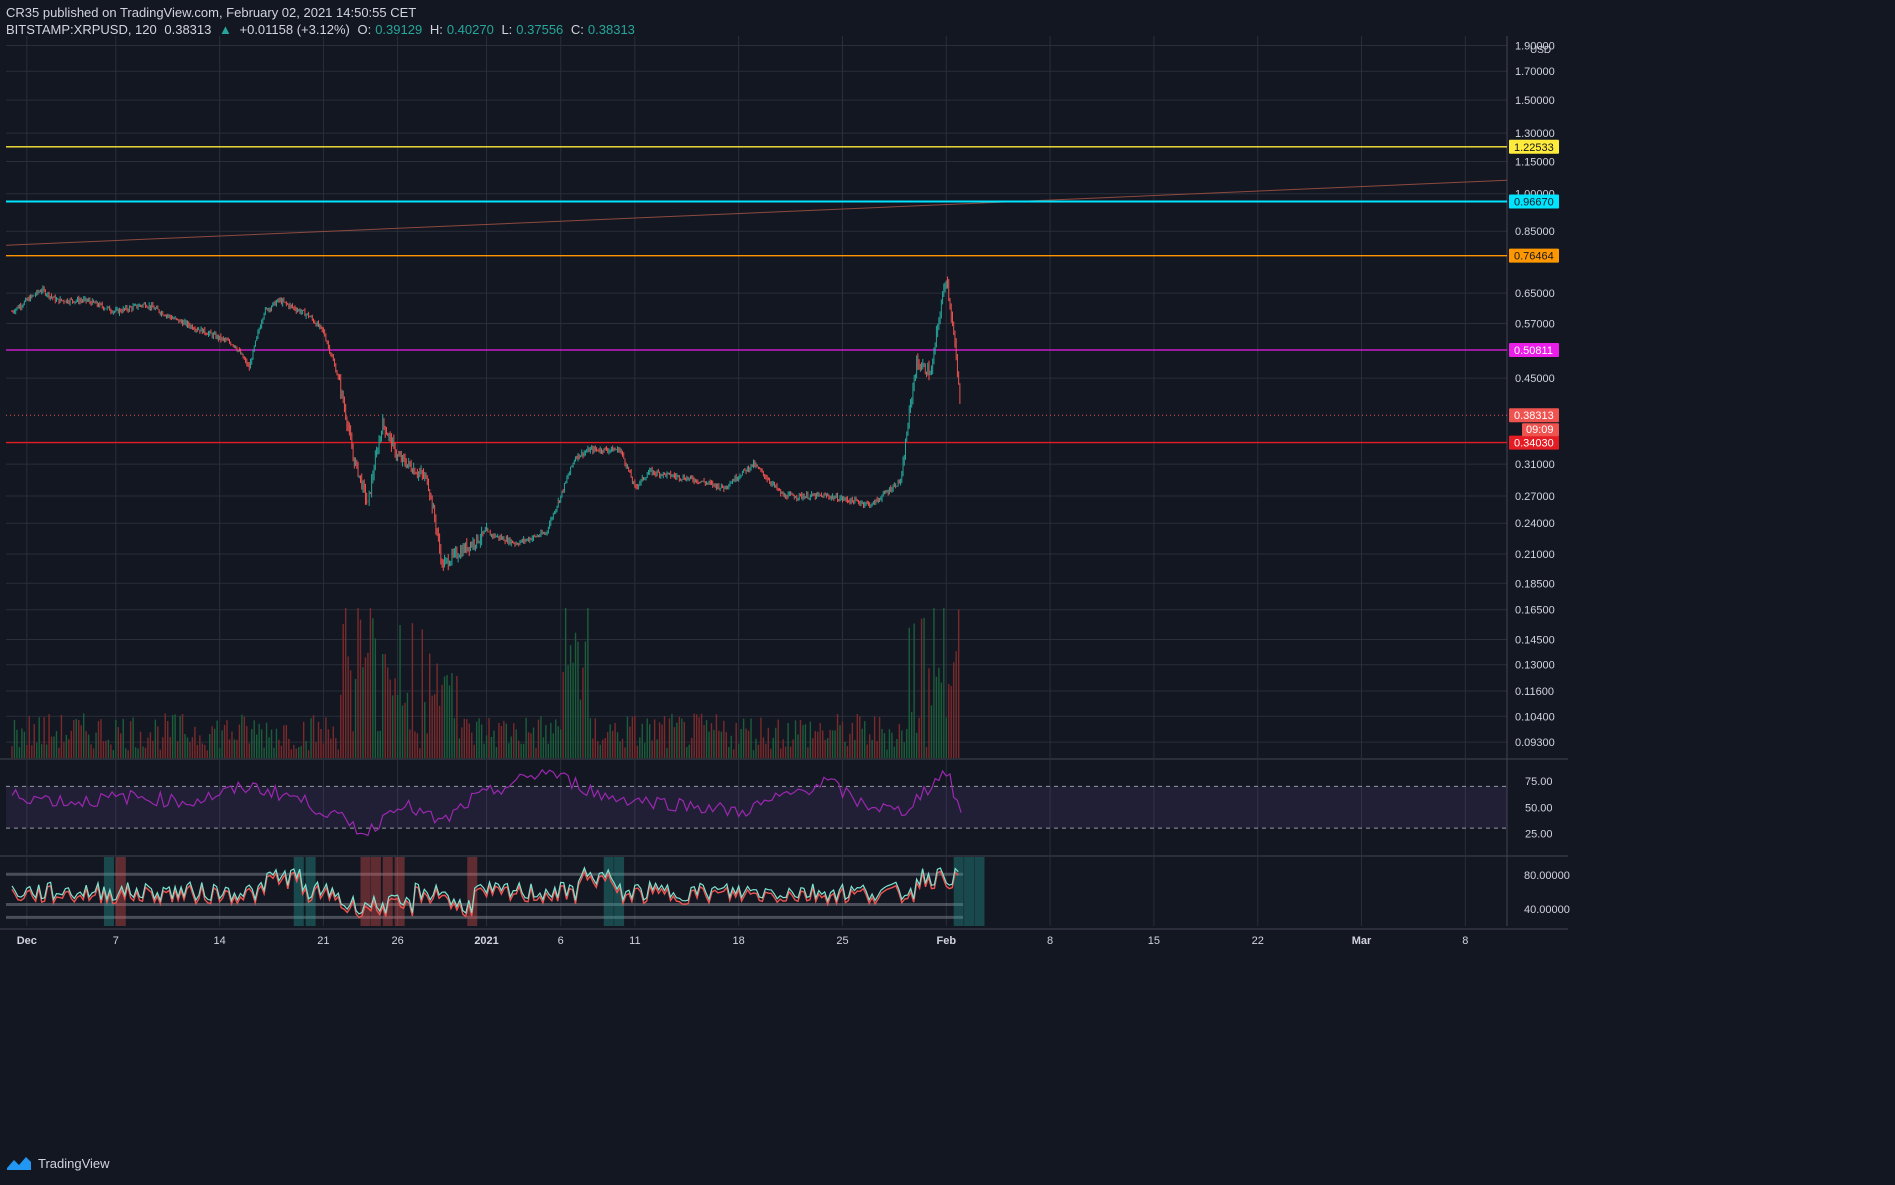 This screenshot has height=1185, width=1895. I want to click on time-axis: Dec 7 14 21 26 2021 6 11 18 25 Feb 8 15 22 Mar 8, so click(743, 941).